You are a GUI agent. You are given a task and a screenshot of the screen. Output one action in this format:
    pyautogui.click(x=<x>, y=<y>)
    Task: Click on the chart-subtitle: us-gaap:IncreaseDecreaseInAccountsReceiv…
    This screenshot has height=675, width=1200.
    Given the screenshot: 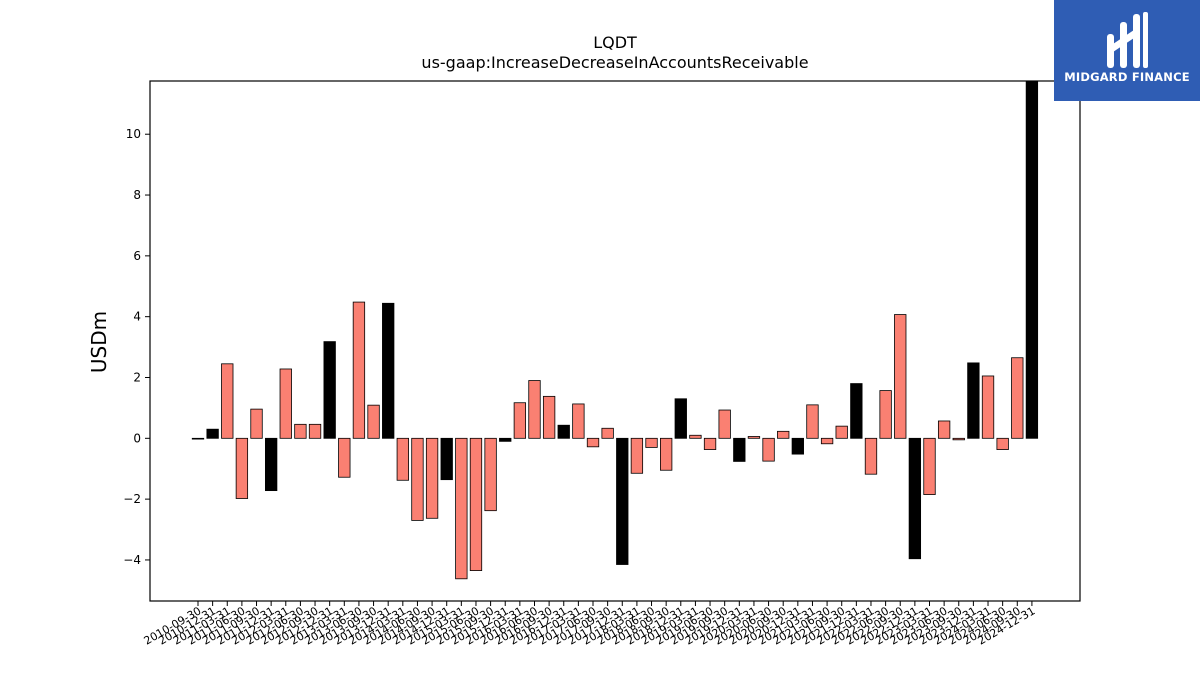 What is the action you would take?
    pyautogui.click(x=614, y=62)
    